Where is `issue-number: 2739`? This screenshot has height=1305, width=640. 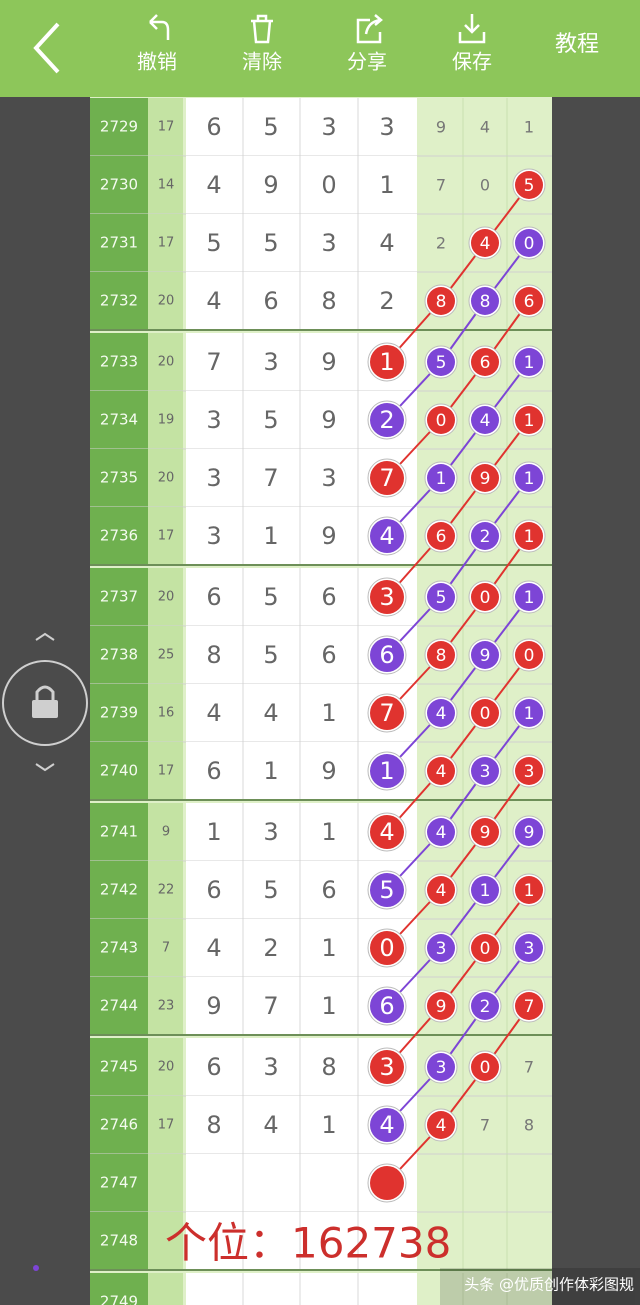 issue-number: 2739 is located at coordinates (119, 713).